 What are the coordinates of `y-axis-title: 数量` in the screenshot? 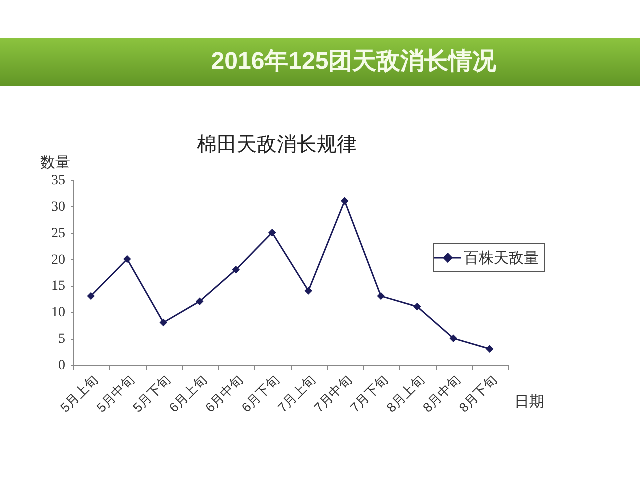 It's located at (55, 163).